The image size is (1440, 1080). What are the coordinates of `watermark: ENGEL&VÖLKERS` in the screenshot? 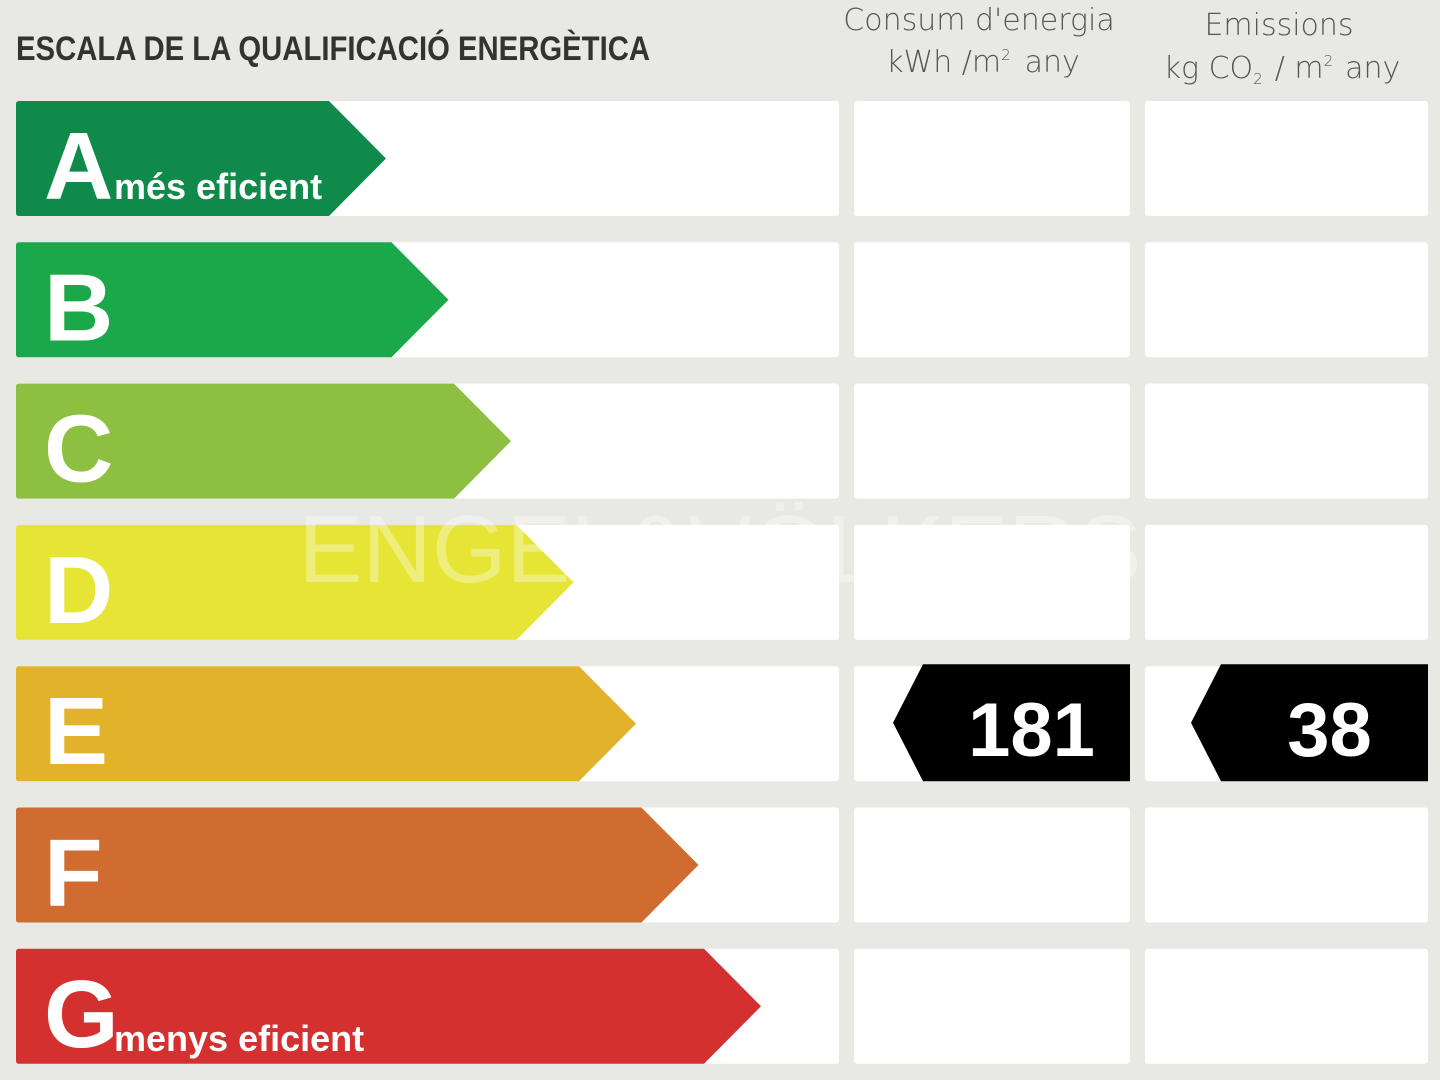 It's located at (720, 549).